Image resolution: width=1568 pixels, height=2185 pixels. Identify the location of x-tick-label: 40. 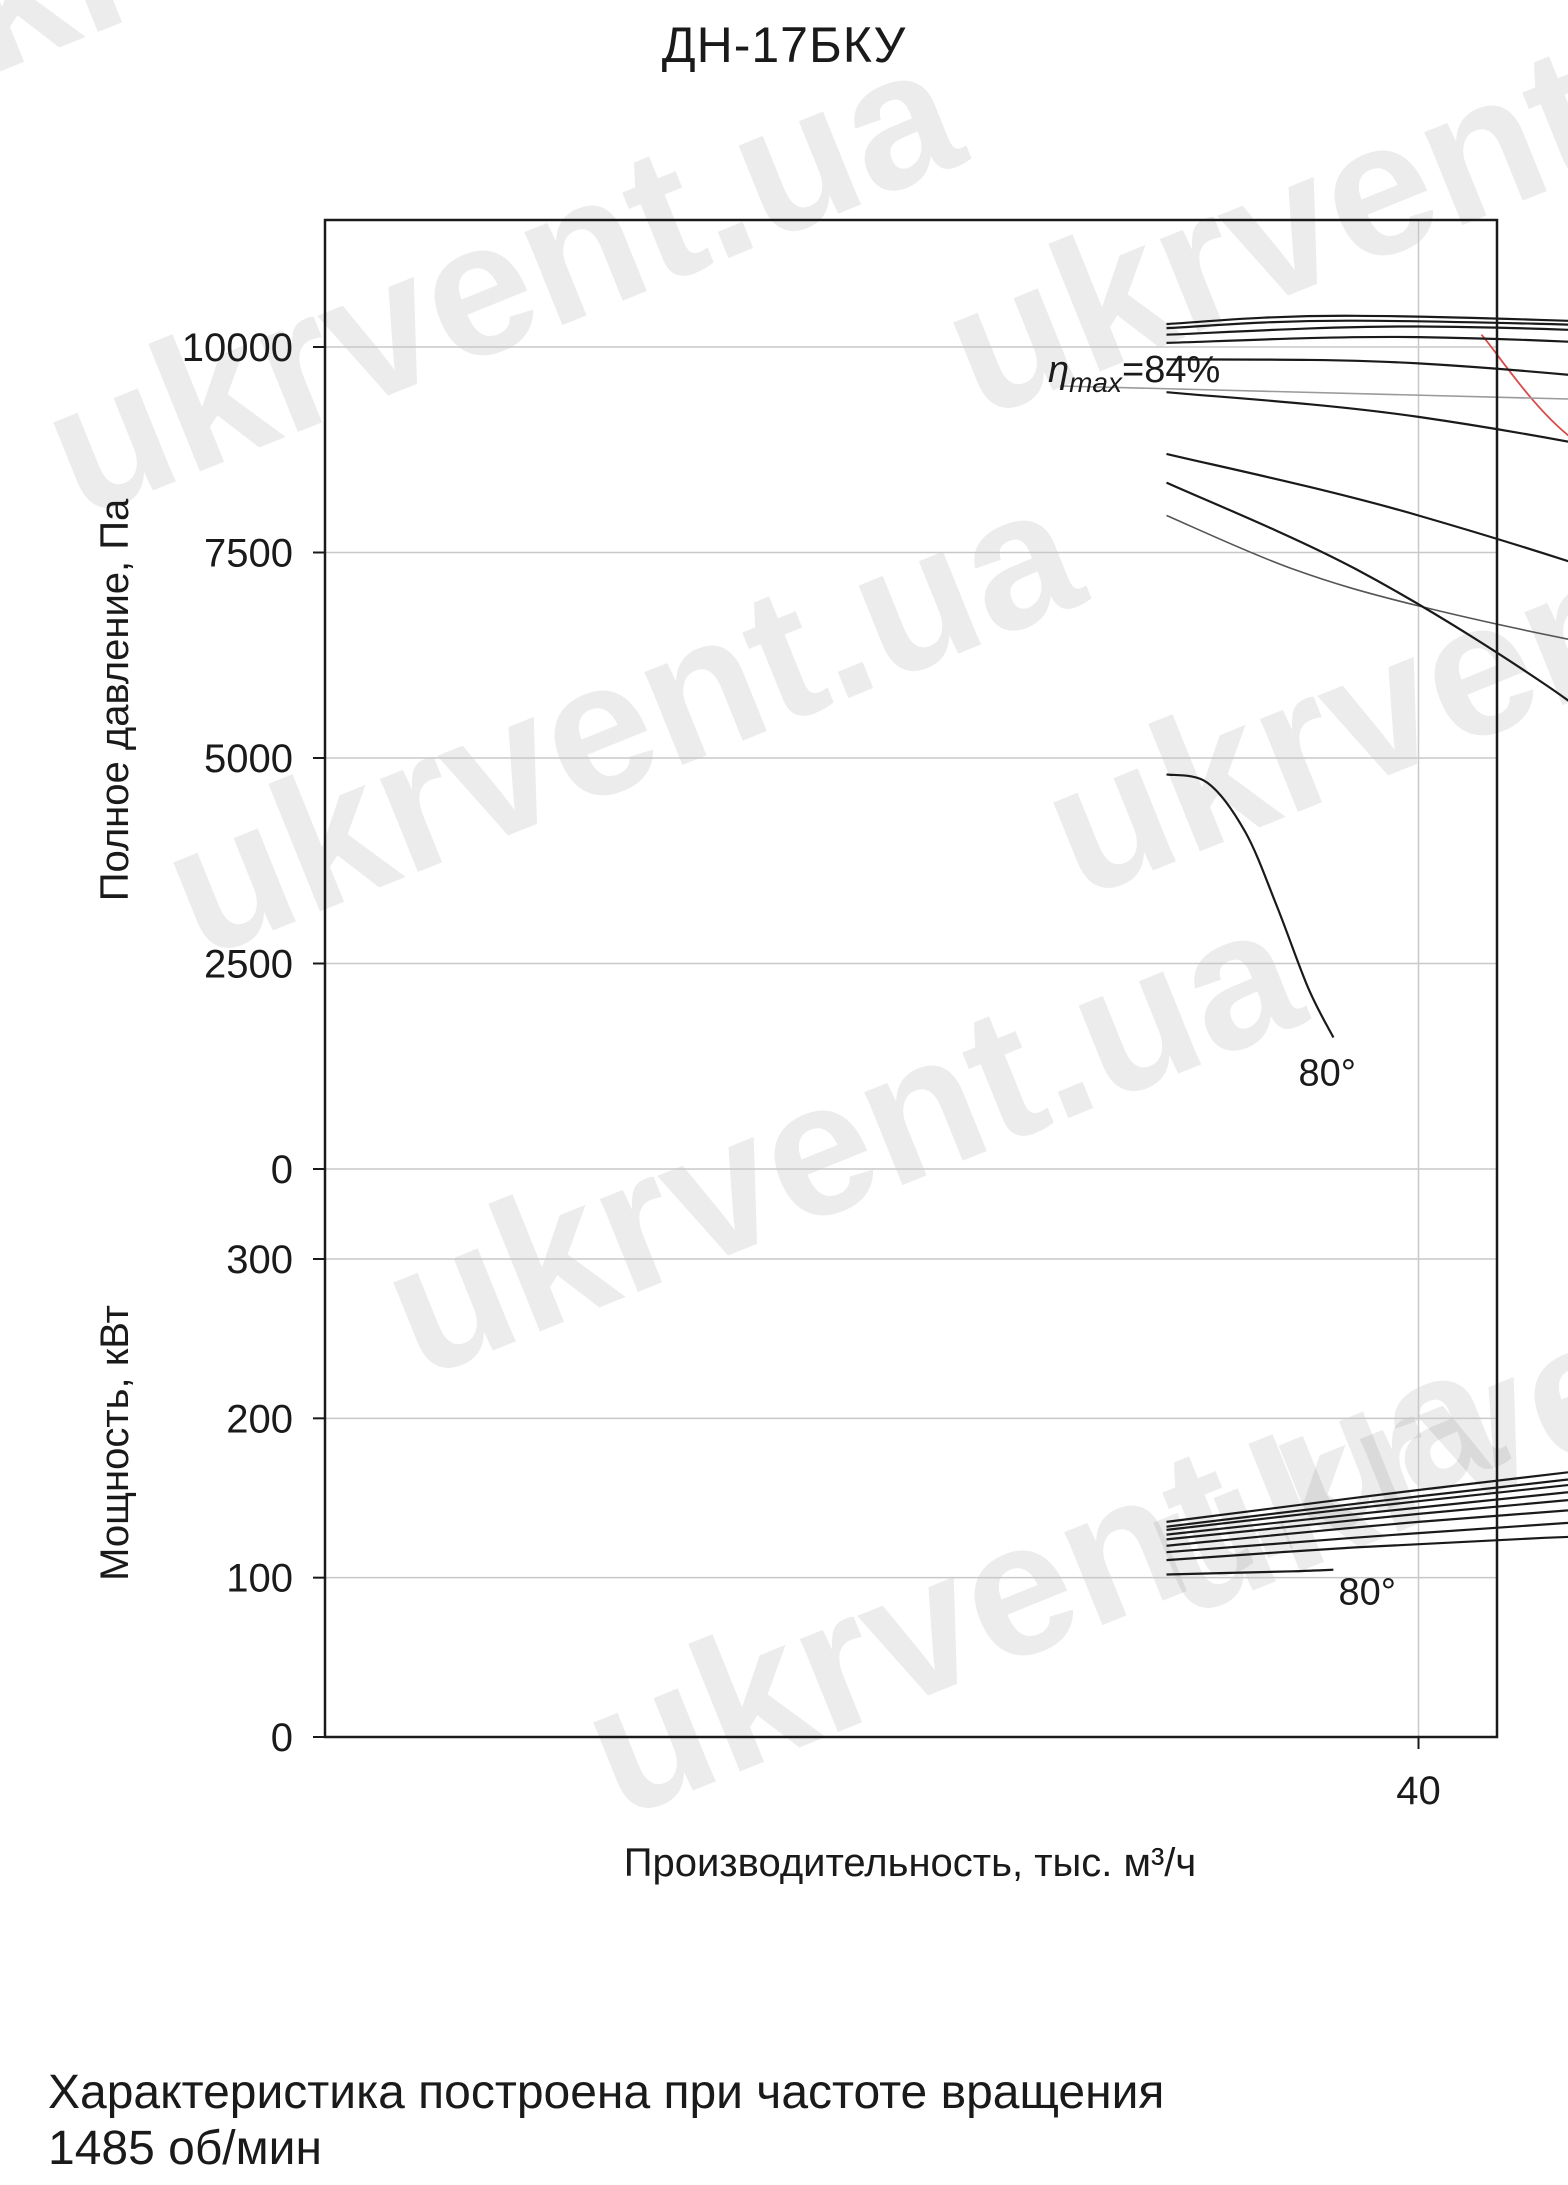
(1418, 1791).